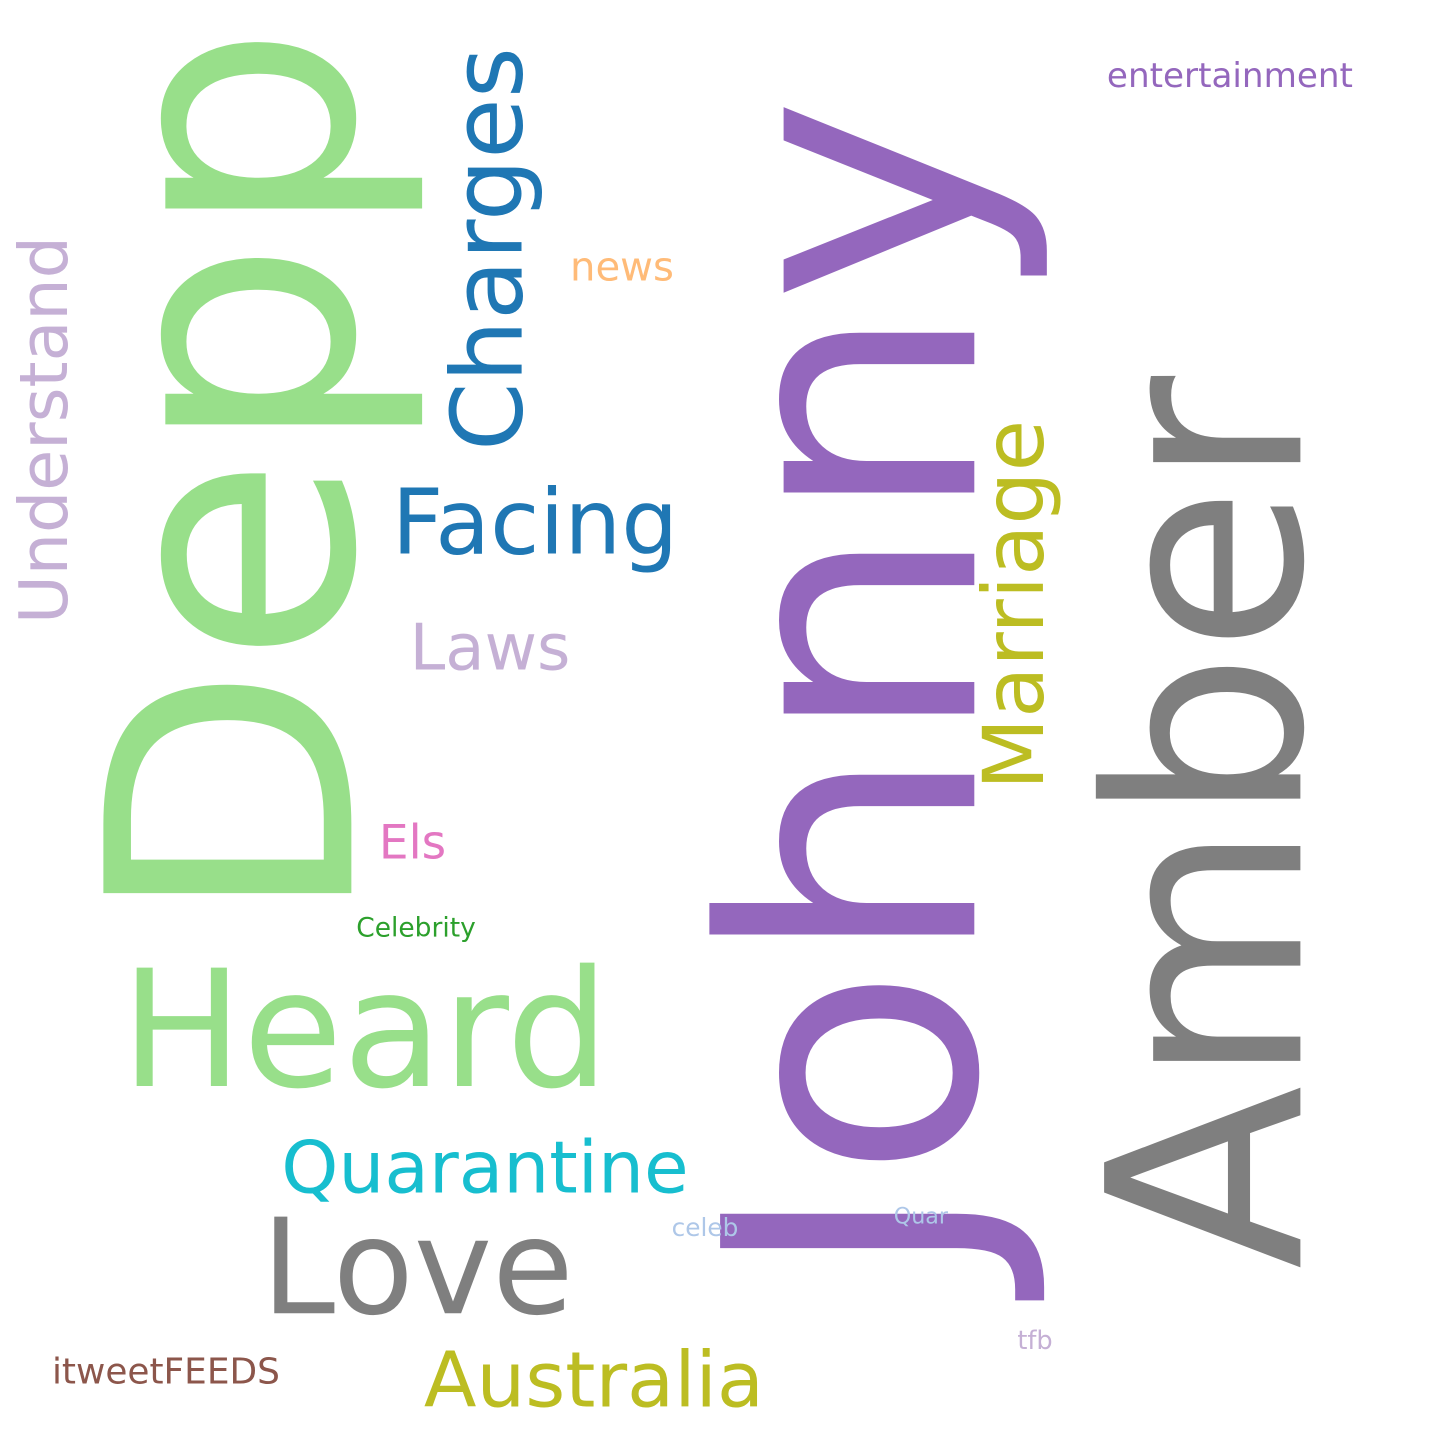  Describe the element at coordinates (1207, 821) in the screenshot. I see `word-amber: Amber` at that location.